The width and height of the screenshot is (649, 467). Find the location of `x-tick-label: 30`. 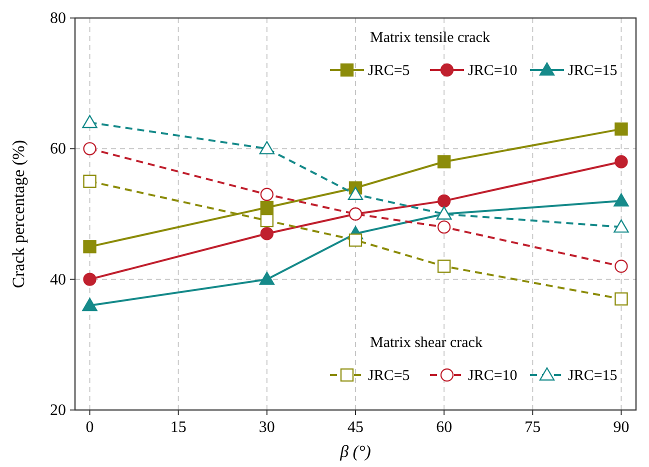

x-tick-label: 30 is located at coordinates (266, 427).